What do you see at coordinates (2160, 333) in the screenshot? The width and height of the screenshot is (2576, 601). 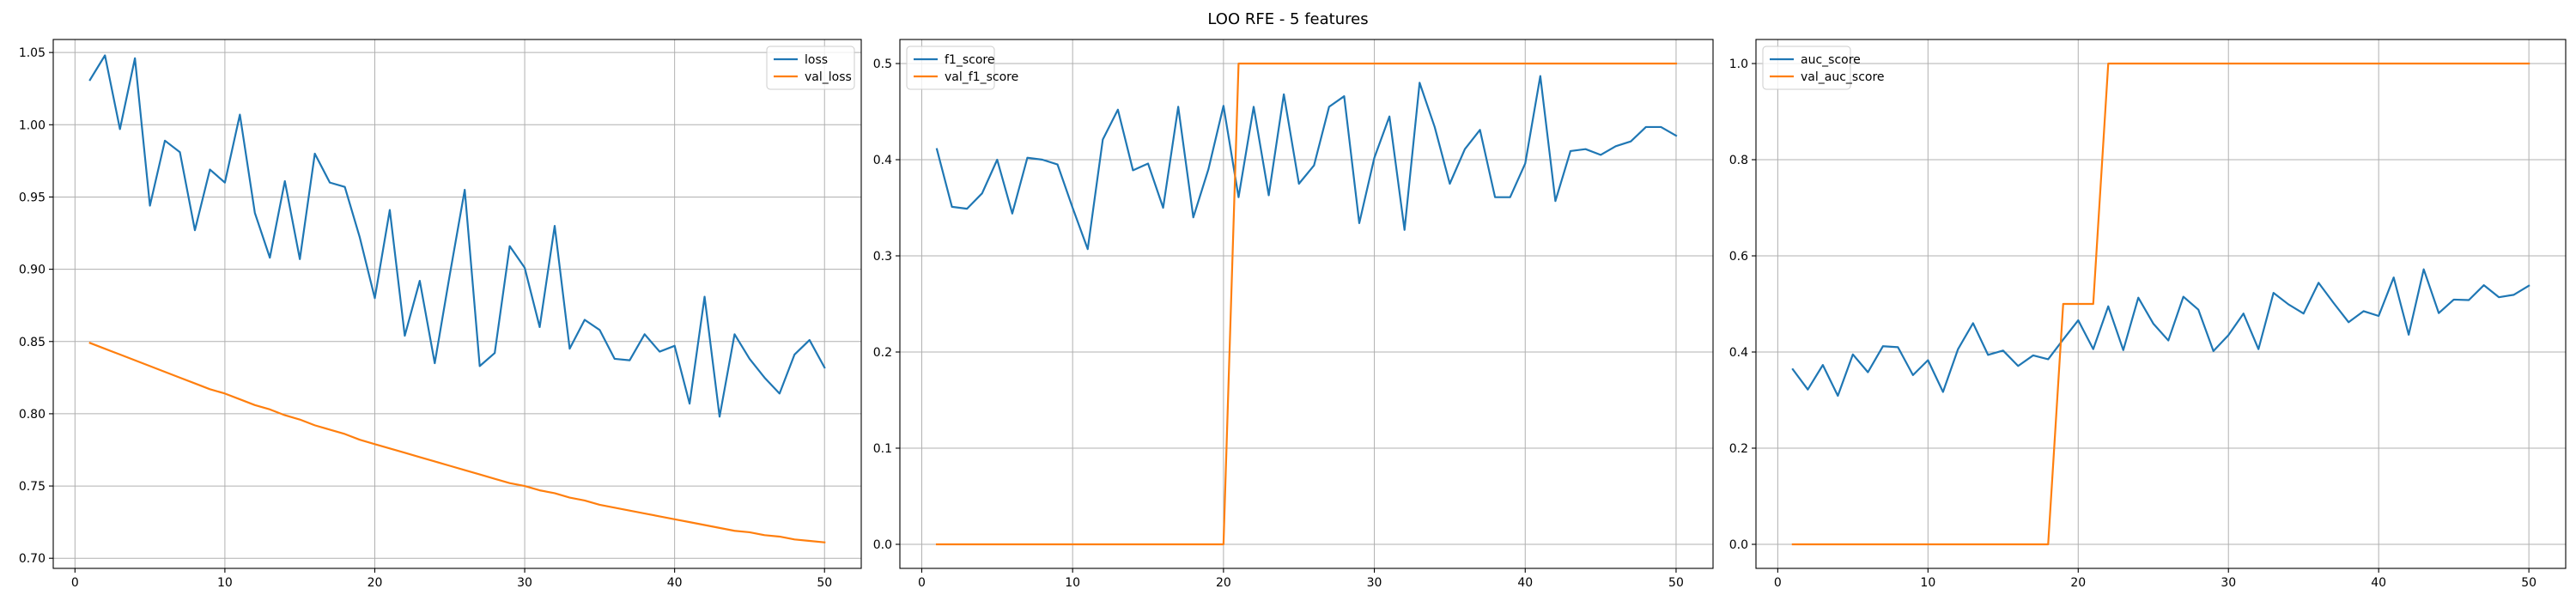 I see `series-line-auc-score` at bounding box center [2160, 333].